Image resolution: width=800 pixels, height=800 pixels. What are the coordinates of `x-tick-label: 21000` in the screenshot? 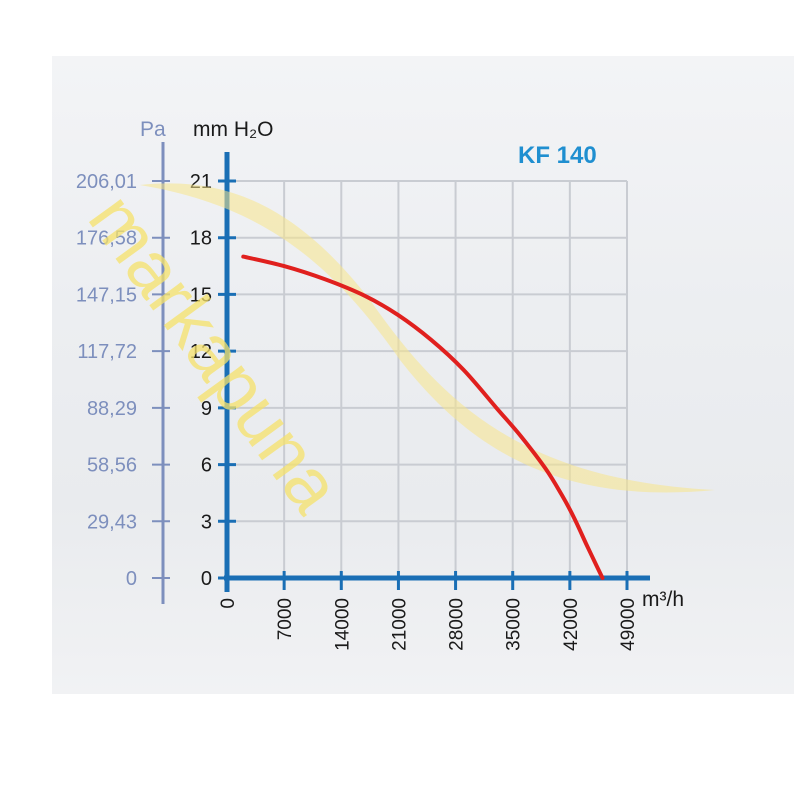 It's located at (399, 624).